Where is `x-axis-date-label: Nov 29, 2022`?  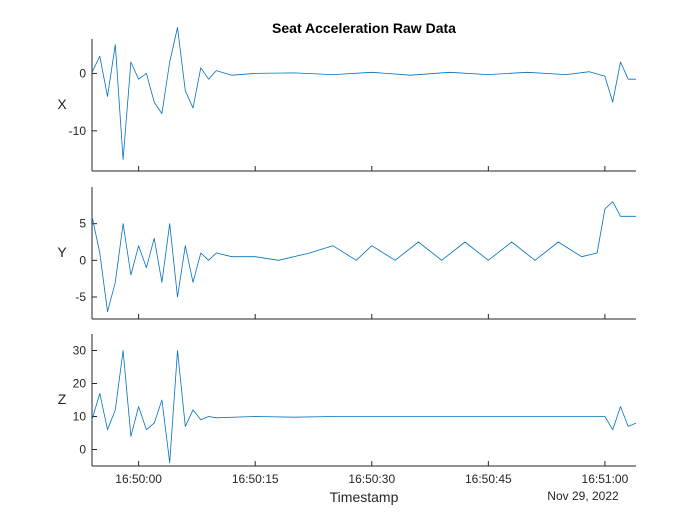 x-axis-date-label: Nov 29, 2022 is located at coordinates (583, 496).